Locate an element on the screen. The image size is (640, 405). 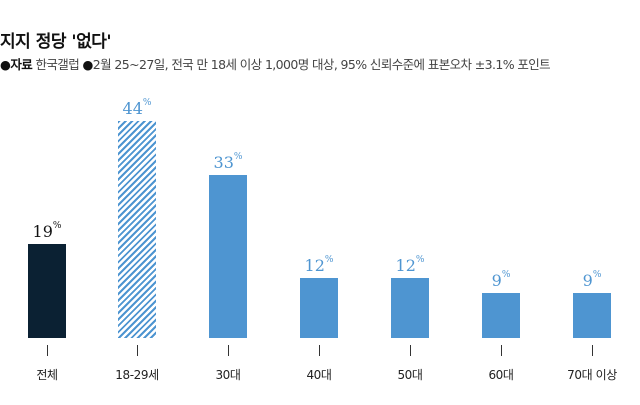
source-value: 한국갤럽 is located at coordinates (57, 64).